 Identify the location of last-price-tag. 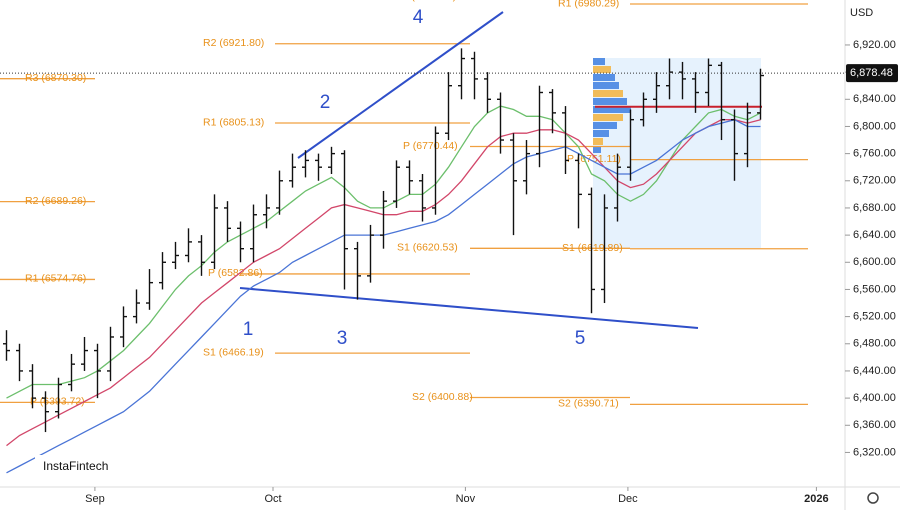
(872, 73).